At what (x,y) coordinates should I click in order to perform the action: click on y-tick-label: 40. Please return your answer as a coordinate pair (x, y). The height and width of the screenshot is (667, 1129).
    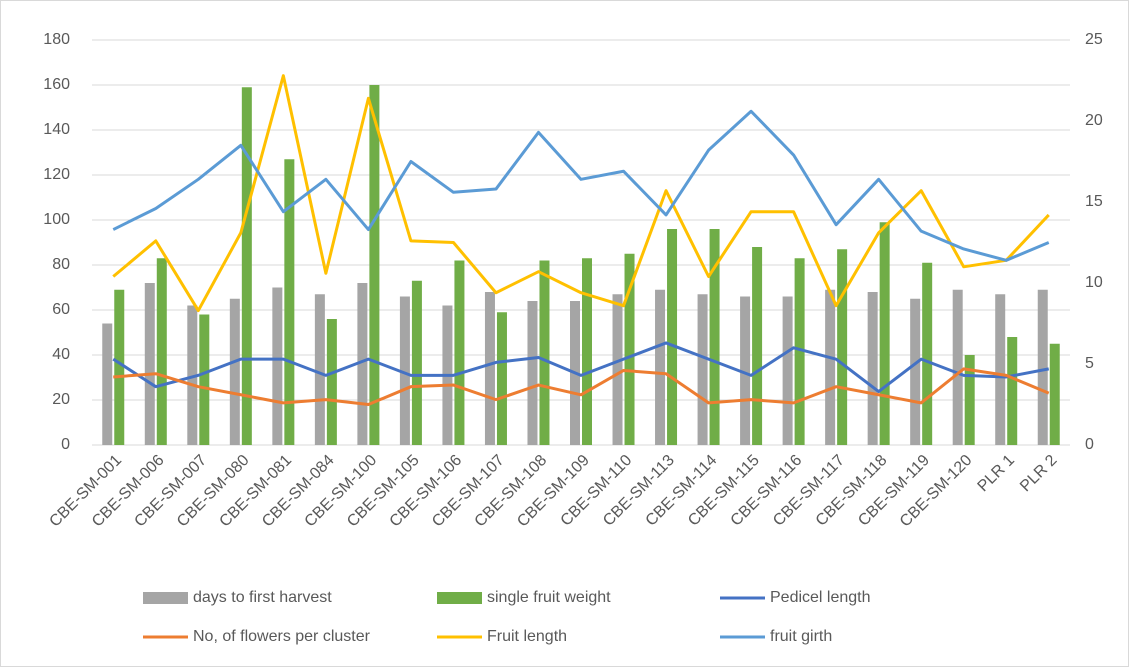
    Looking at the image, I should click on (61, 354).